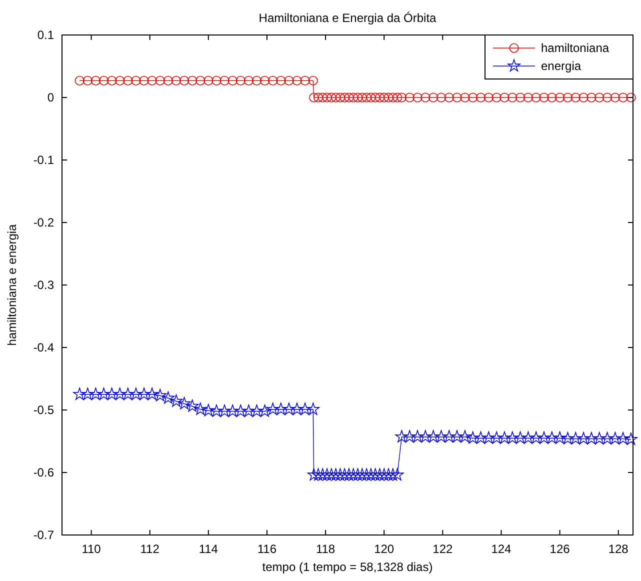  What do you see at coordinates (384, 549) in the screenshot?
I see `x-tick-label: 120` at bounding box center [384, 549].